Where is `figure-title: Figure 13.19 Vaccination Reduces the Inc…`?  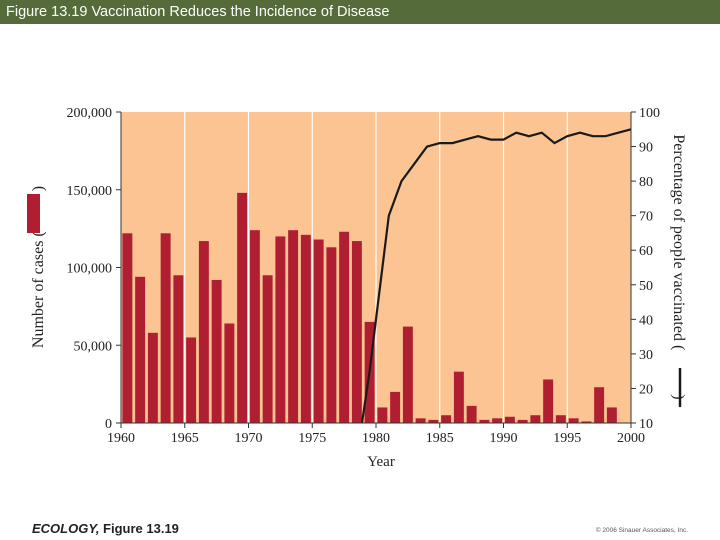 figure-title: Figure 13.19 Vaccination Reduces the Inc… is located at coordinates (198, 12).